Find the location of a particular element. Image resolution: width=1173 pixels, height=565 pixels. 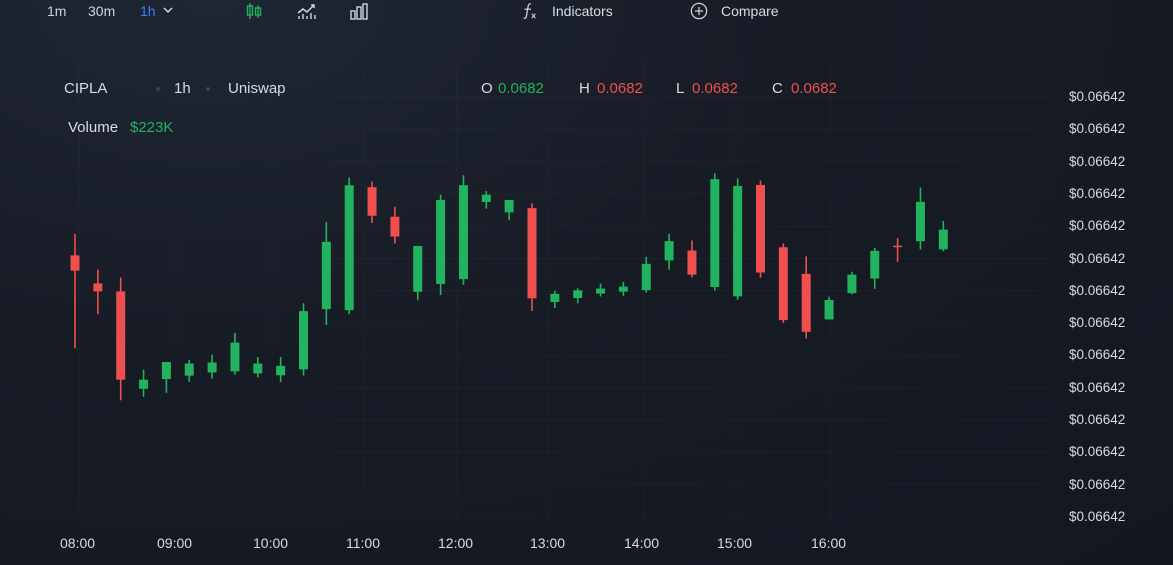

low-label: L is located at coordinates (680, 88).